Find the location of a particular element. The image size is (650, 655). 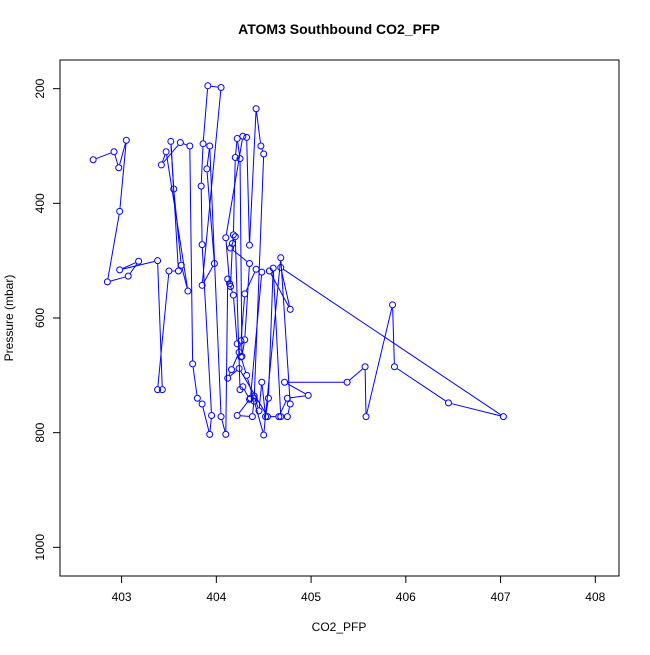

x-tick-label: 407 is located at coordinates (501, 597).